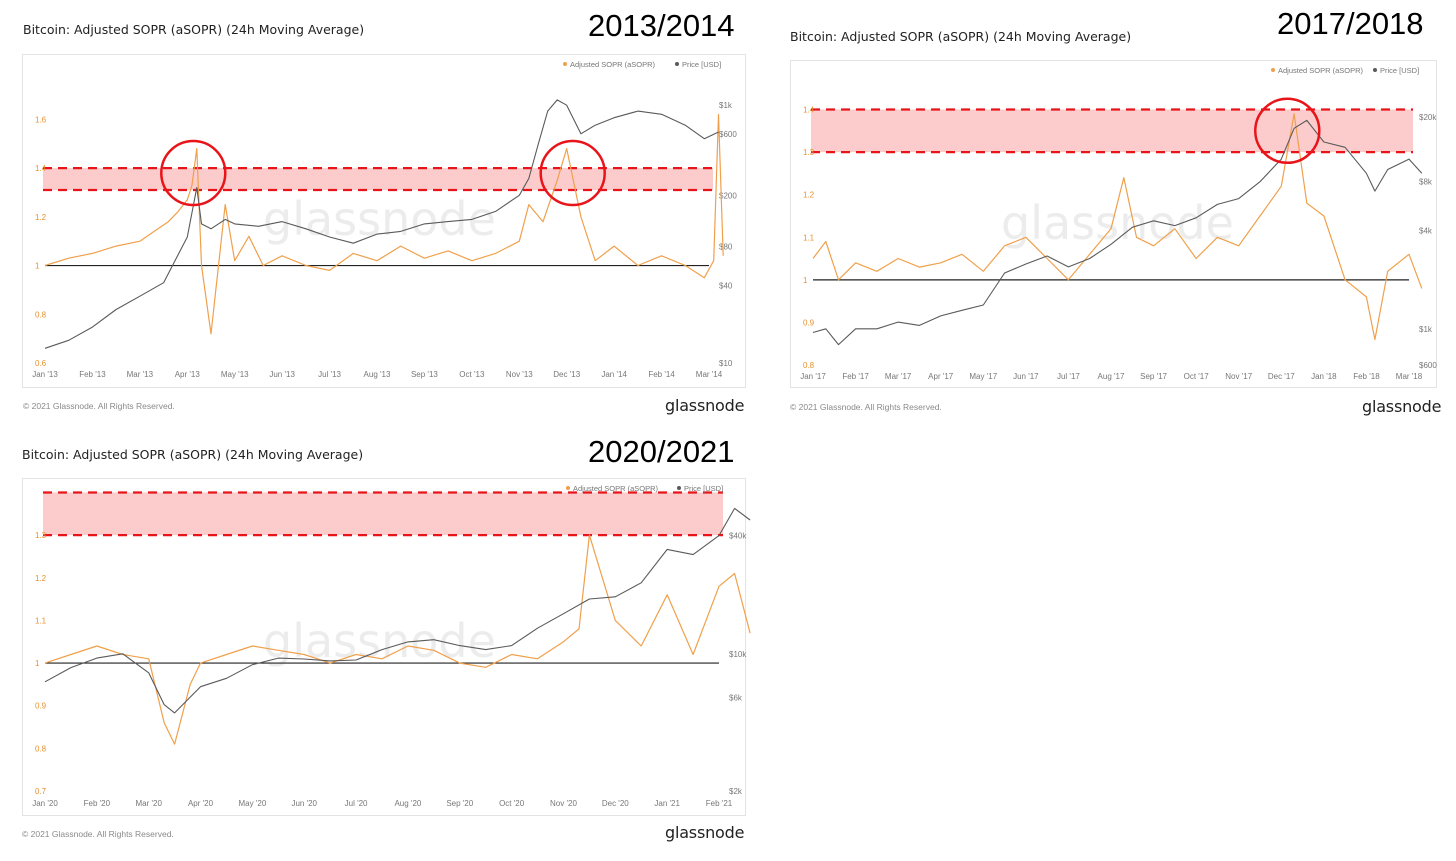  Describe the element at coordinates (148, 803) in the screenshot. I see `x-tick: Mar '20` at that location.